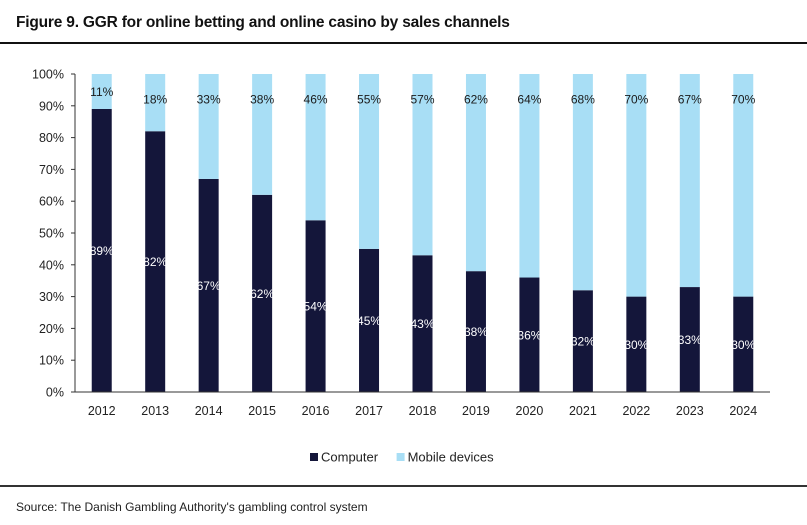 The image size is (807, 525). I want to click on data-label-computer-2016: 54%, so click(316, 307).